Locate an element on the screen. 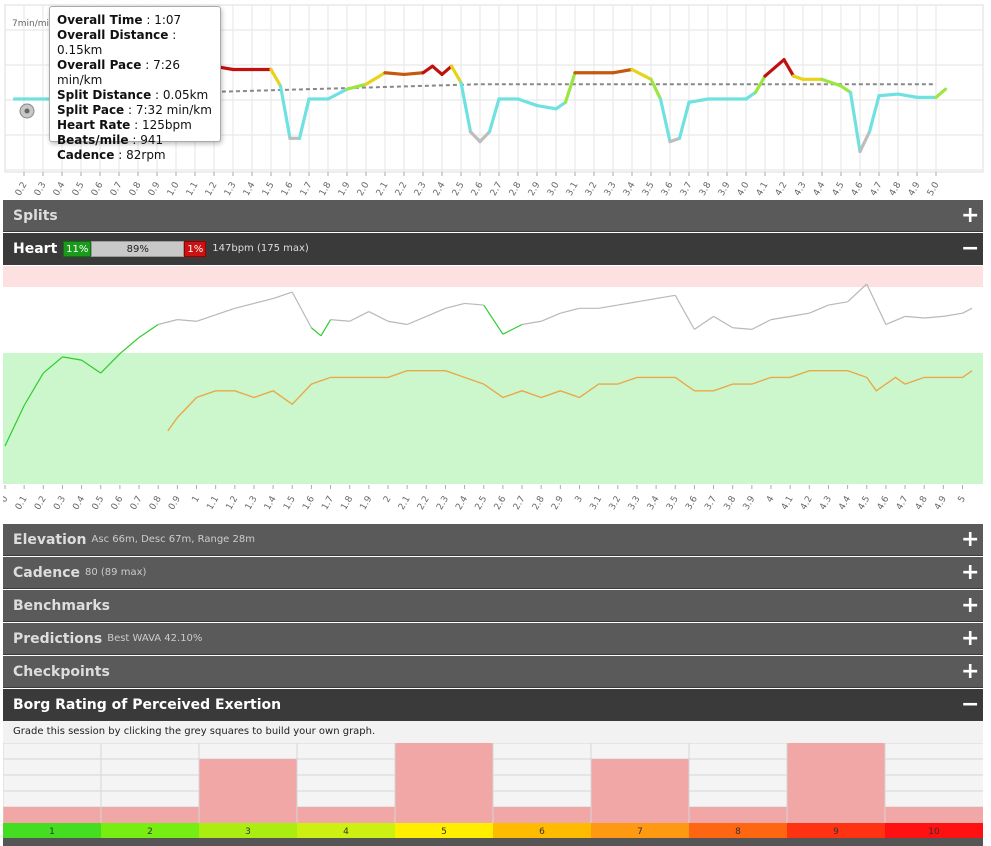 This screenshot has height=846, width=991. pace-tick-label: 2.8 is located at coordinates (516, 189).